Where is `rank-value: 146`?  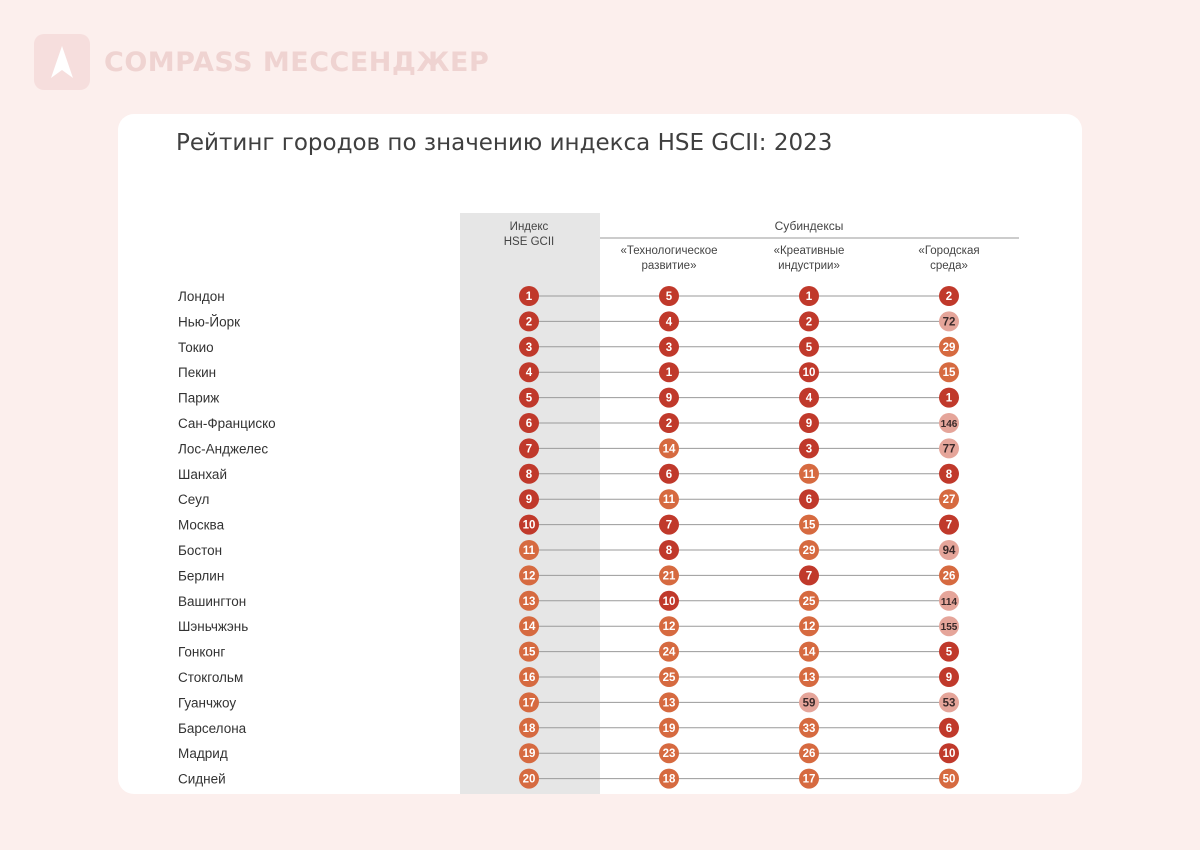
rank-value: 146 is located at coordinates (949, 424).